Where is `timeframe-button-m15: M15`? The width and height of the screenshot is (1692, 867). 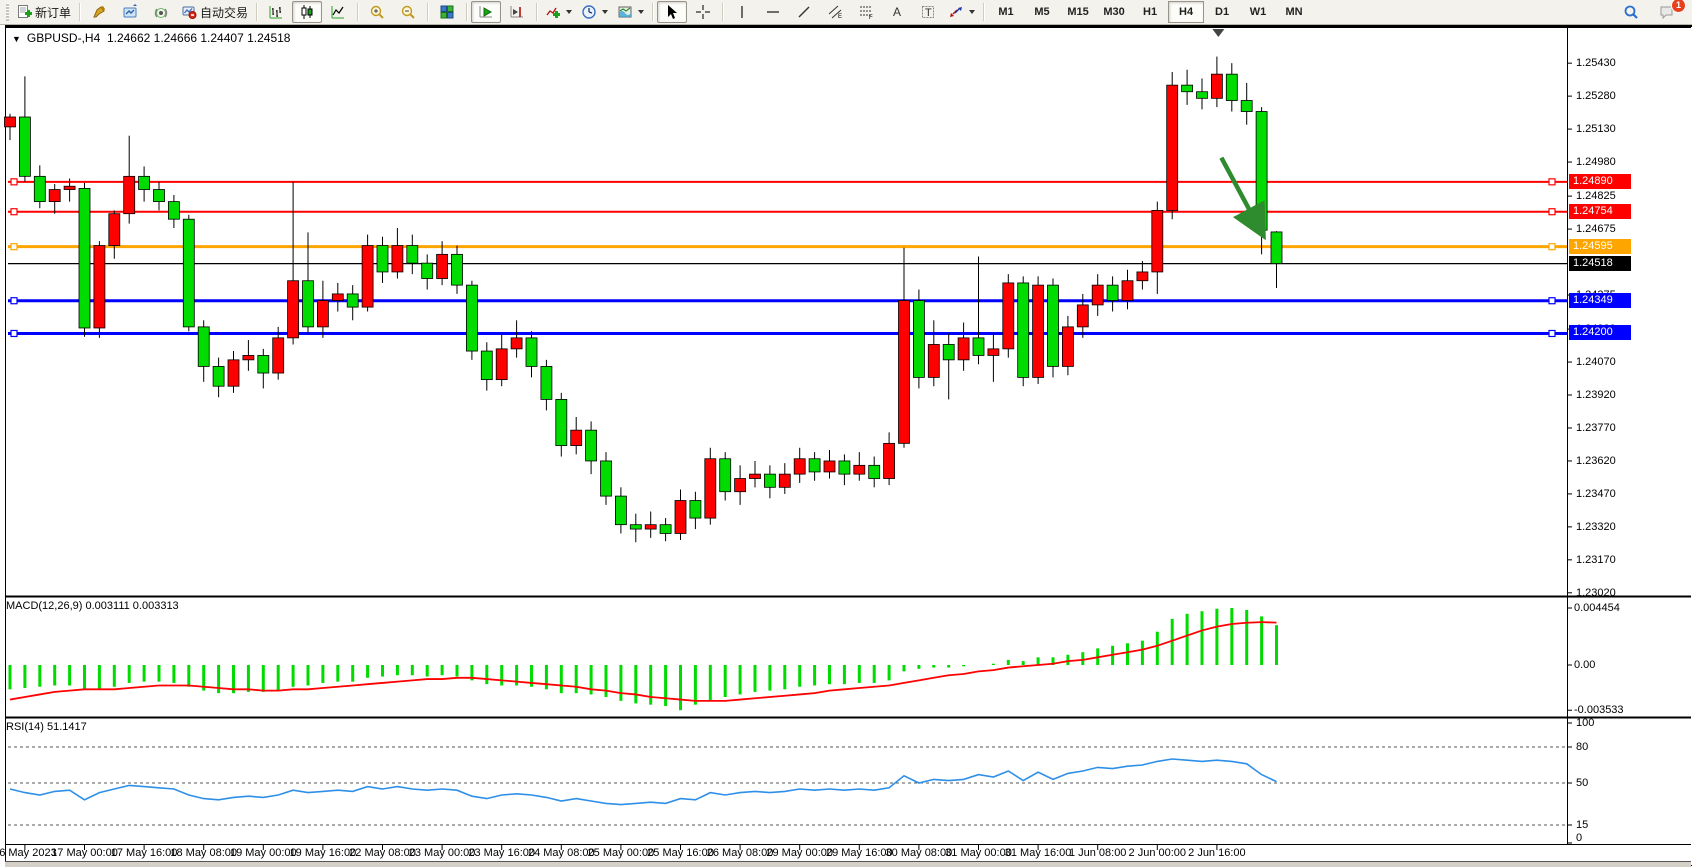
timeframe-button-m15: M15 is located at coordinates (1078, 12).